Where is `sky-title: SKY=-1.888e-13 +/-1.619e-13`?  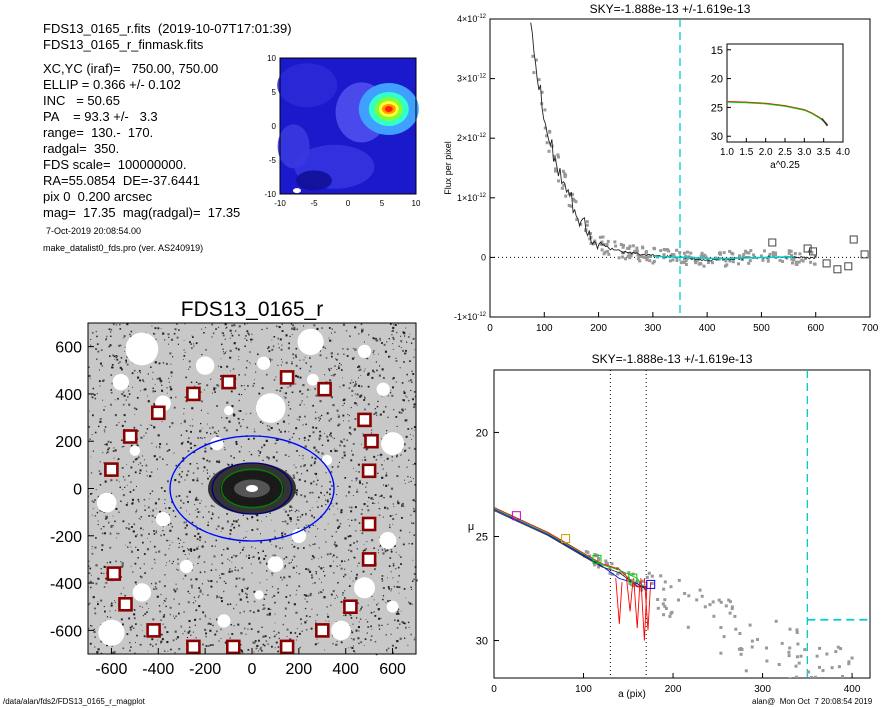 sky-title: SKY=-1.888e-13 +/-1.619e-13 is located at coordinates (670, 9).